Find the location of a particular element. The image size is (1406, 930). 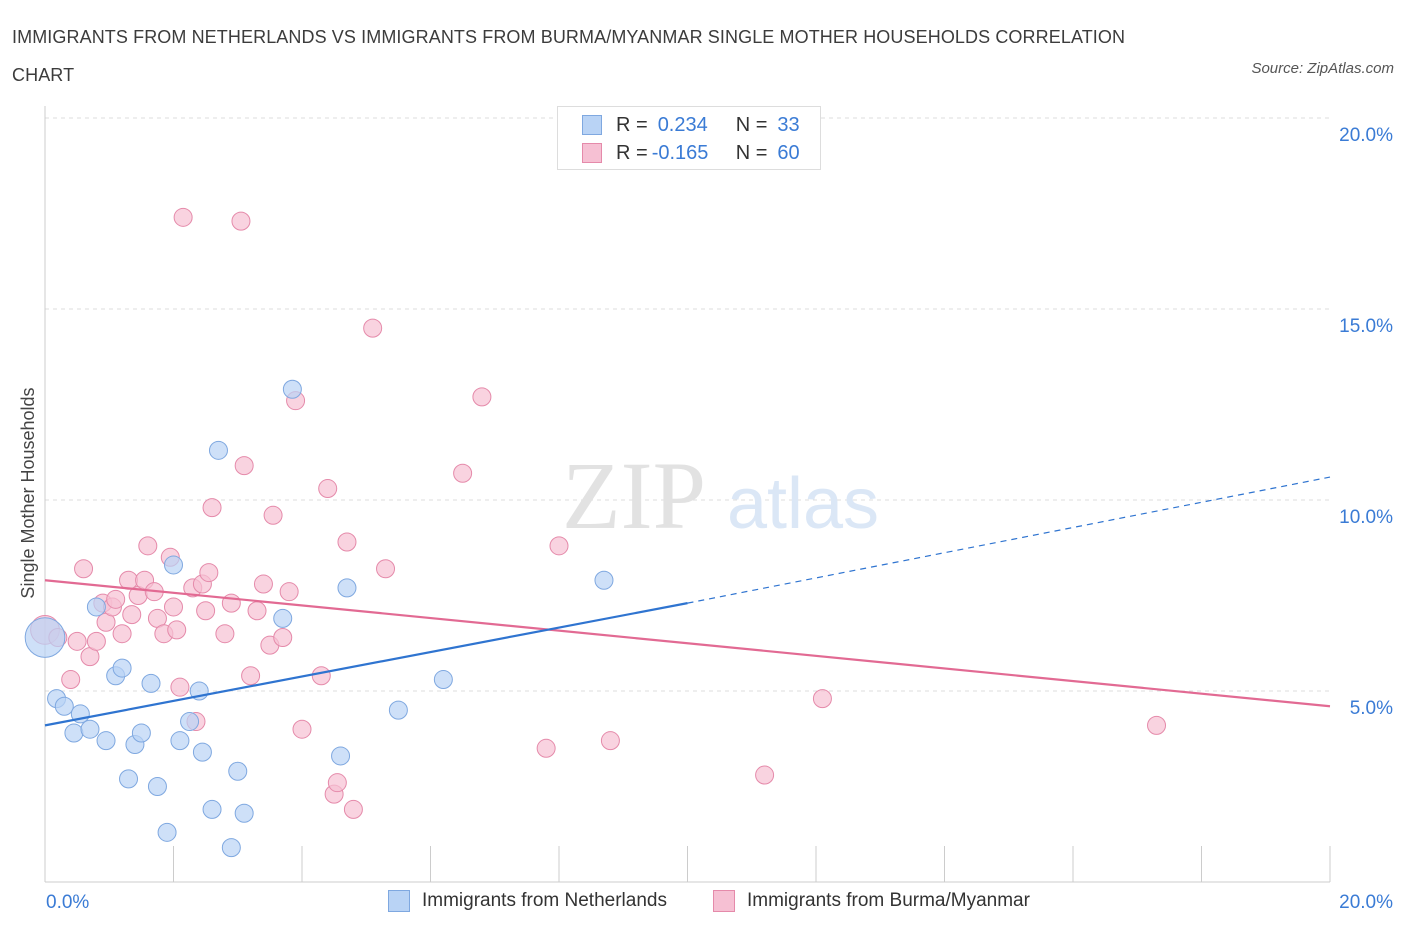

x-tick-label: 20.0% is located at coordinates (1366, 902).